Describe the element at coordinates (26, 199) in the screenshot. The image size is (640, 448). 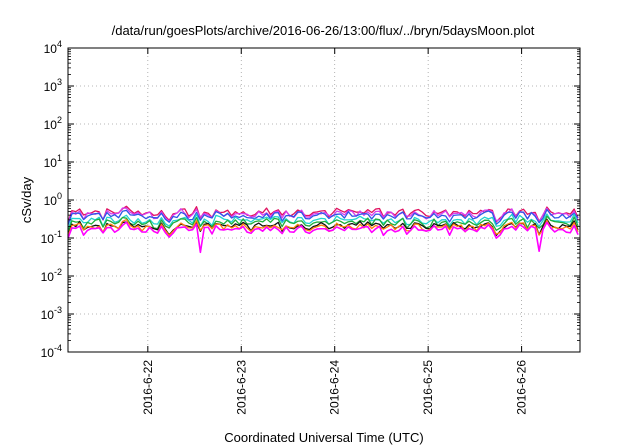
I see `y-axis-label: cSv/day` at that location.